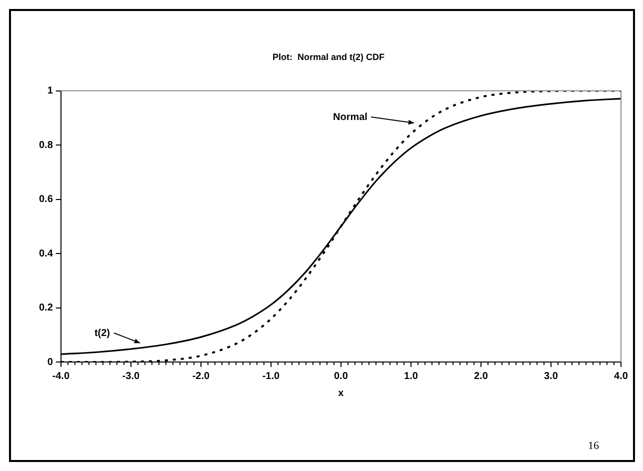 This screenshot has height=471, width=643. I want to click on x-tick-label: -4.0, so click(61, 376).